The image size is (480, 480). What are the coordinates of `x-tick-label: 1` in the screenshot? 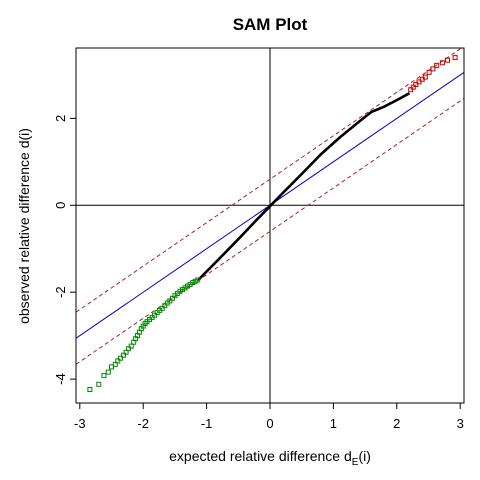 It's located at (333, 423).